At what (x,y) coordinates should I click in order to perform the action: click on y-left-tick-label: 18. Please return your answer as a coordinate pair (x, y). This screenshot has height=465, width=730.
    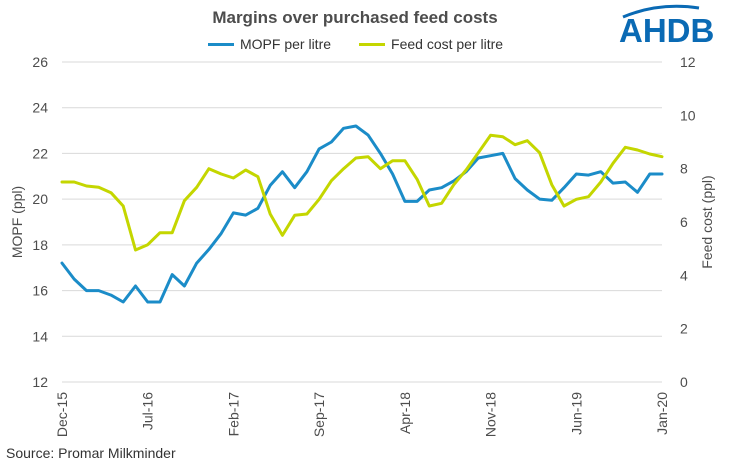
    Looking at the image, I should click on (40, 245).